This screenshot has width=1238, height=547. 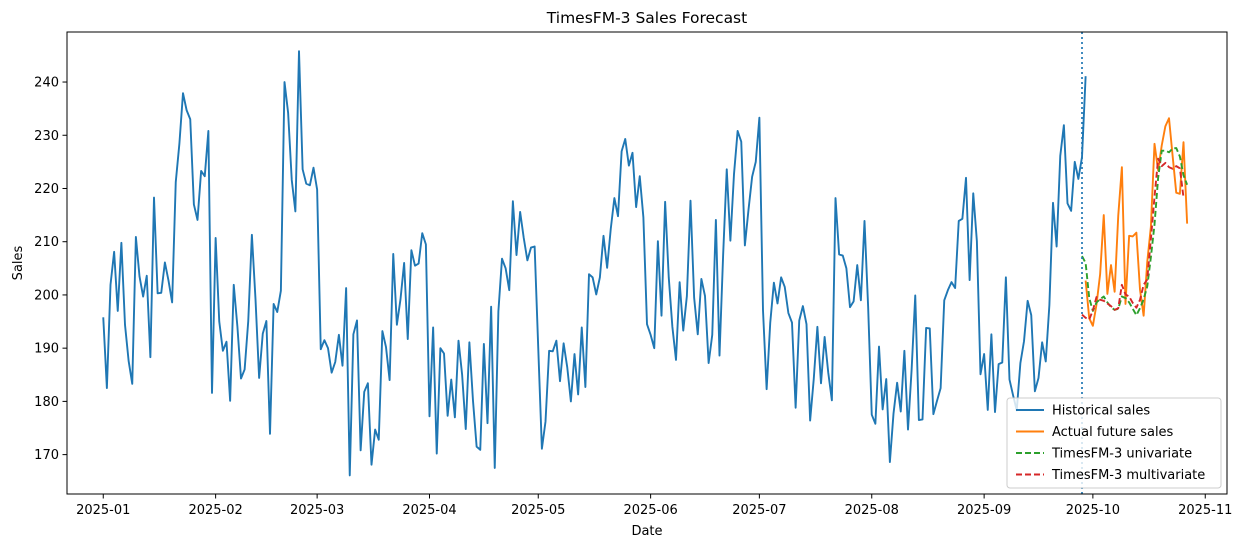 What do you see at coordinates (46, 402) in the screenshot?
I see `y-tick-label: 180` at bounding box center [46, 402].